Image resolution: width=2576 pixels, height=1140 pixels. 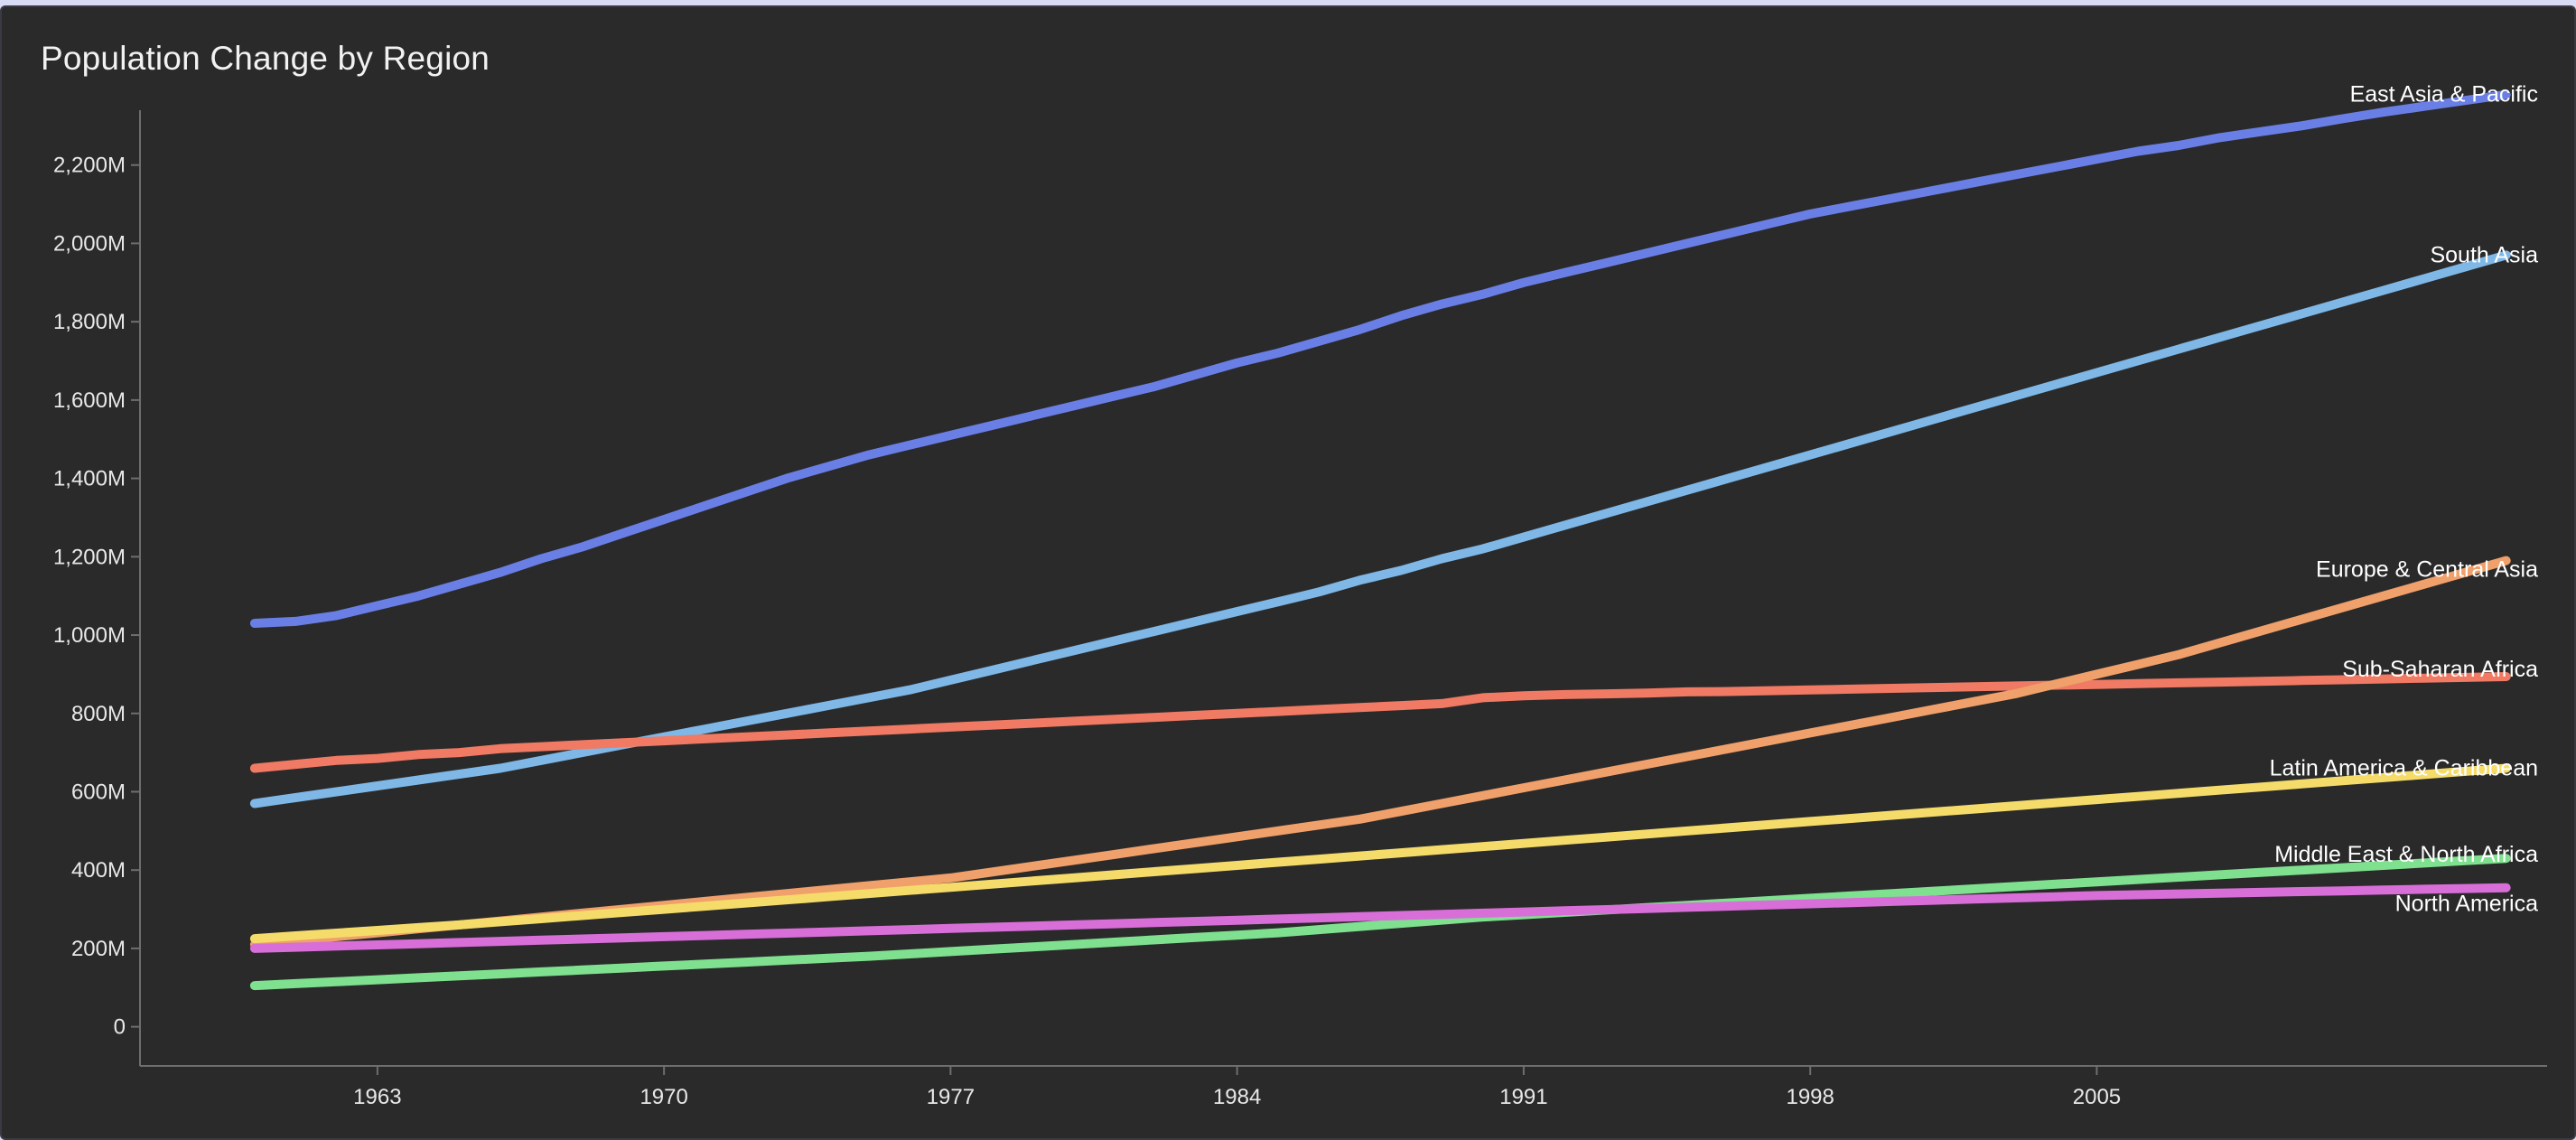 I want to click on series-label-north-america: North America, so click(x=2466, y=905).